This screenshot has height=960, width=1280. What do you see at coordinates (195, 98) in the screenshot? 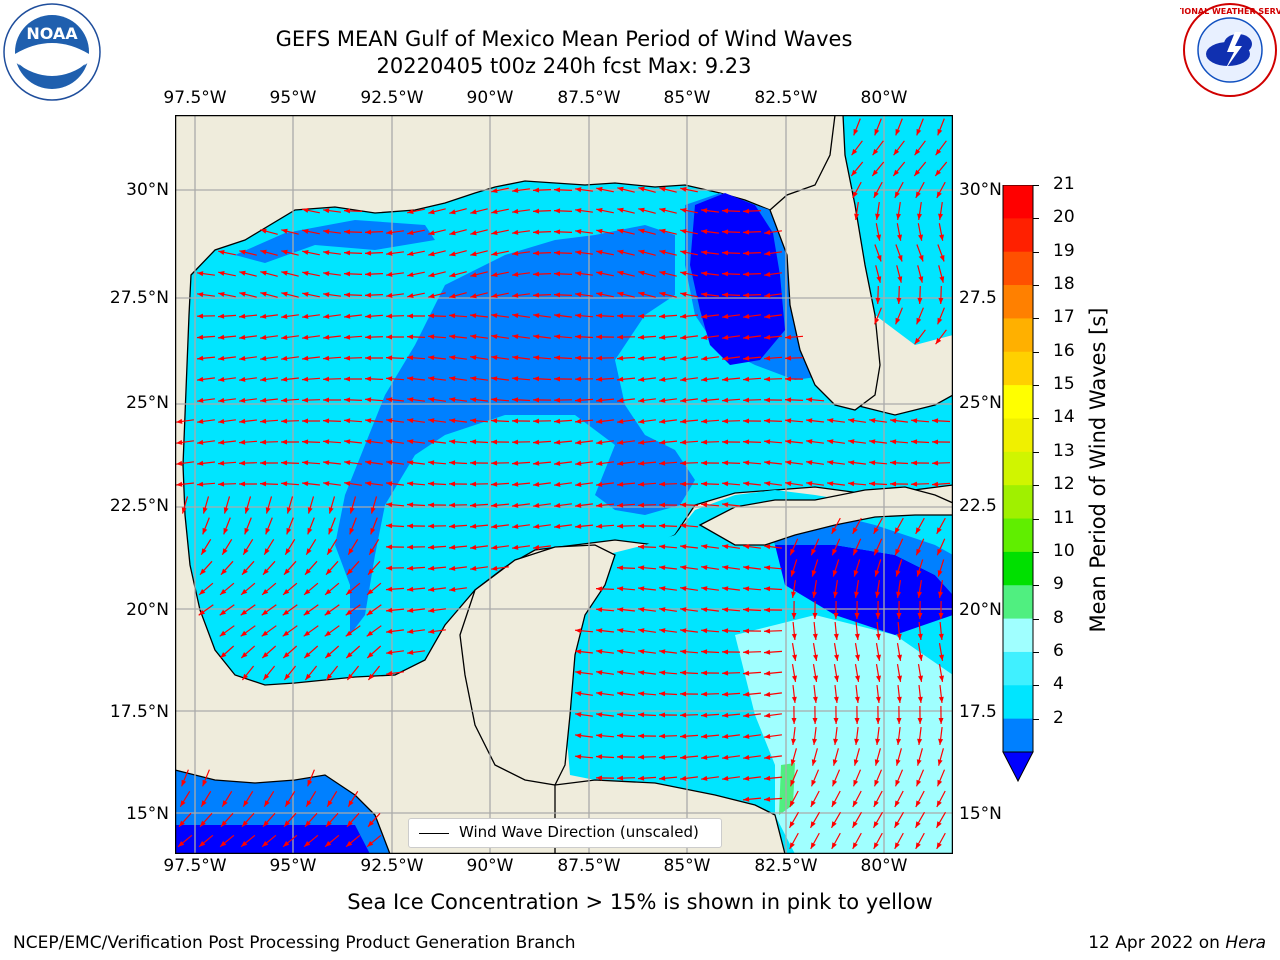
I see `lon-tick-top: 97.5°W` at bounding box center [195, 98].